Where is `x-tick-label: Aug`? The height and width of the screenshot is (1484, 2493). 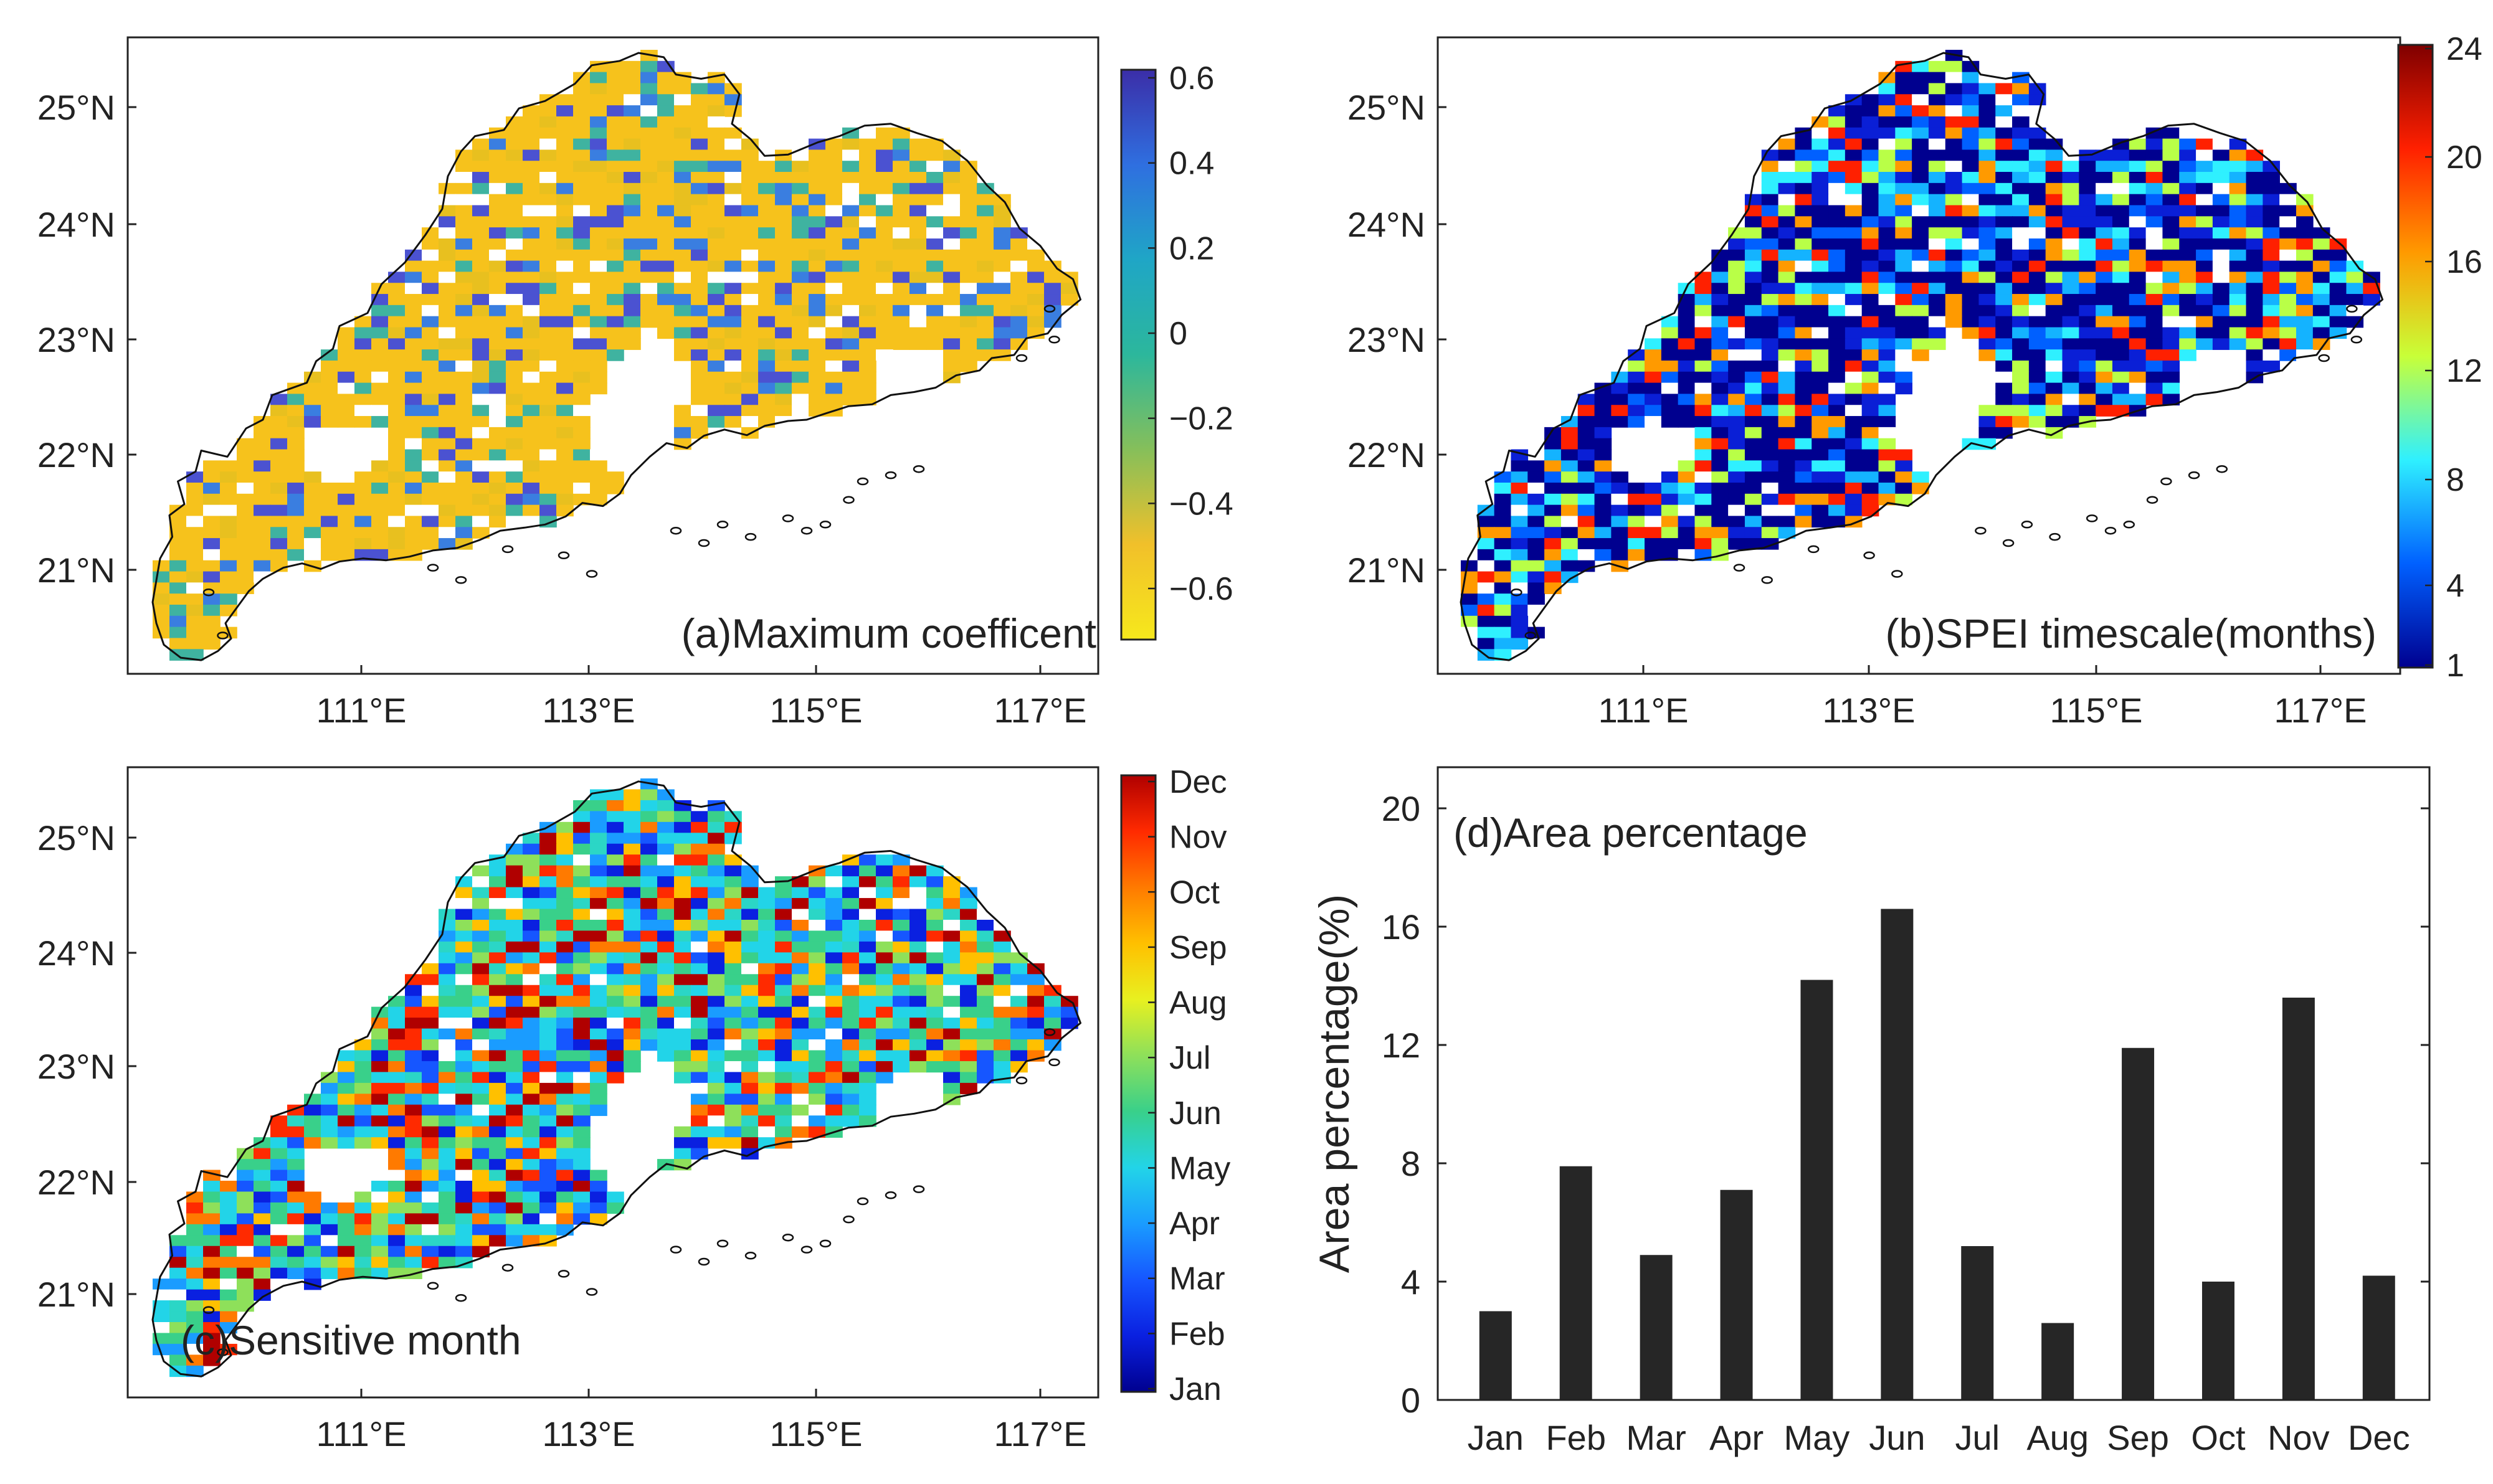
x-tick-label: Aug is located at coordinates (2057, 1437).